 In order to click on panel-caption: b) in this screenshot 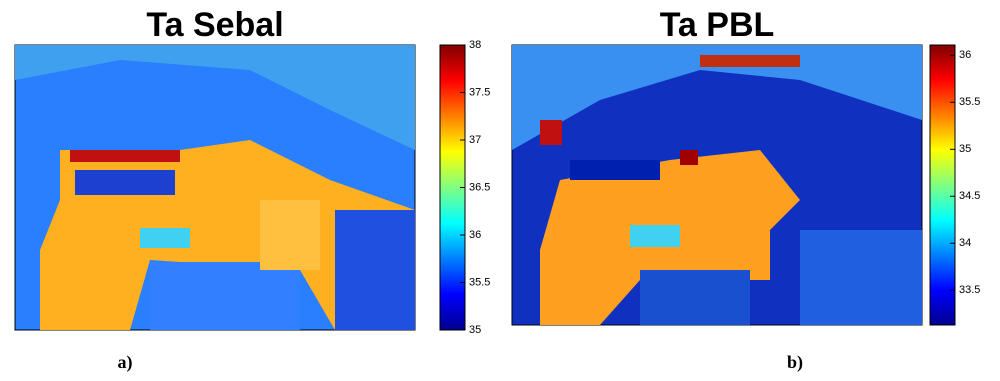, I will do `click(795, 362)`.